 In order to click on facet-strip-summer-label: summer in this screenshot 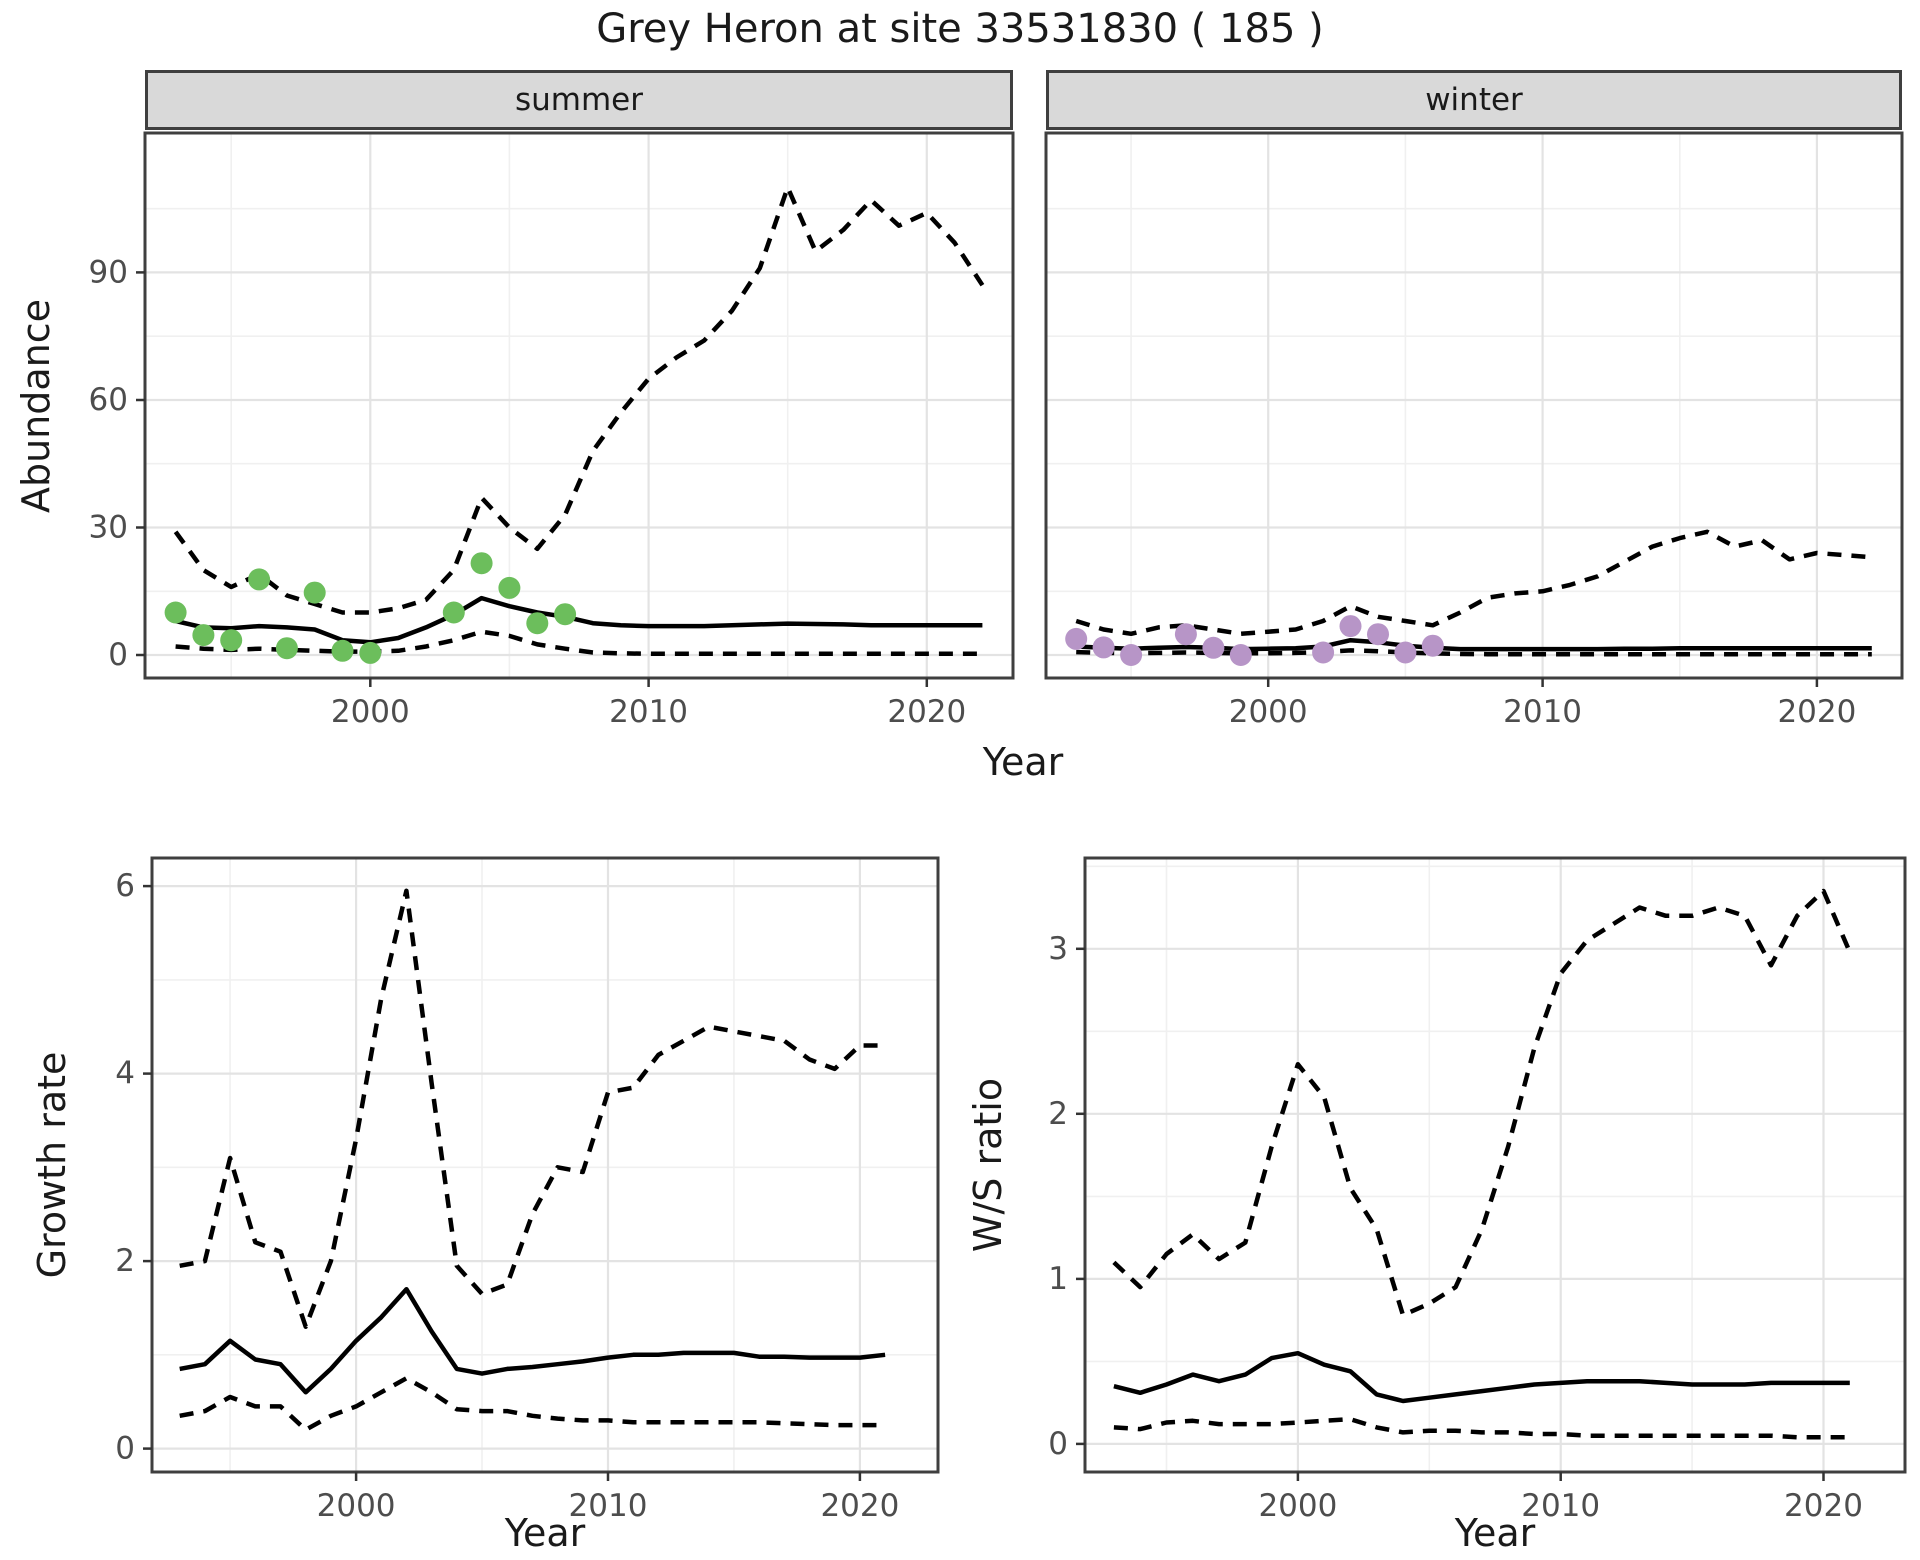, I will do `click(578, 100)`.